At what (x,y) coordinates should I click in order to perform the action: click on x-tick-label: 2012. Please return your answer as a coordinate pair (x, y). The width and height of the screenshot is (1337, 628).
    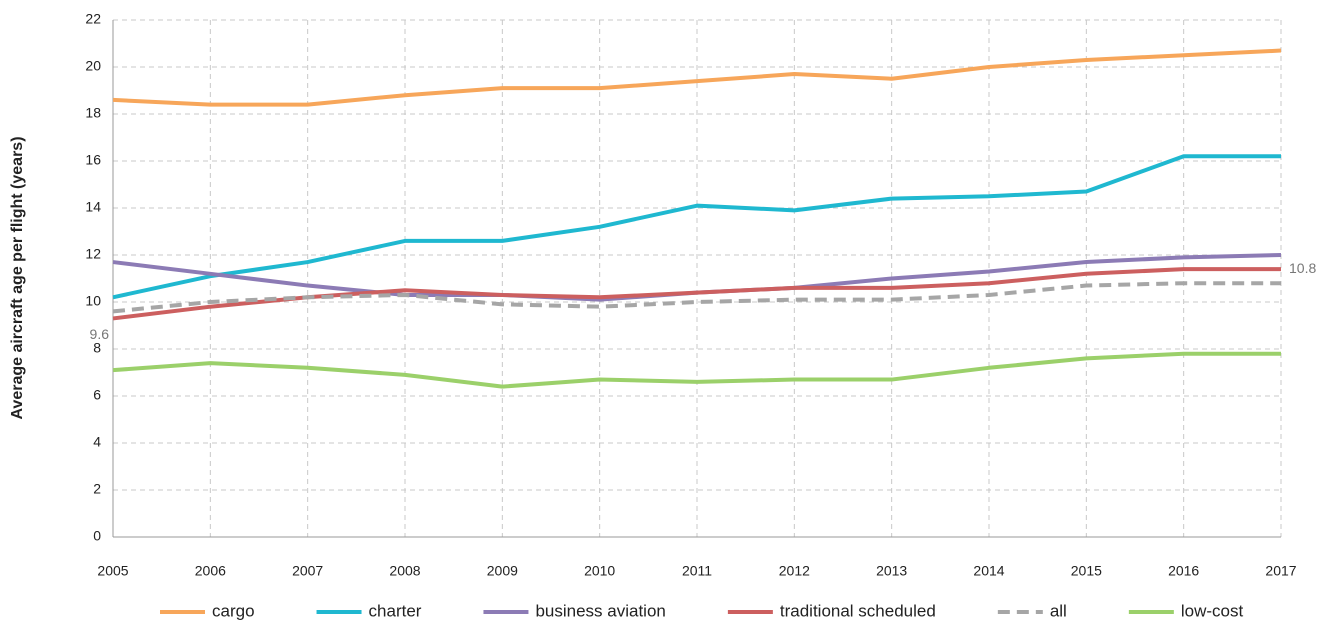
    Looking at the image, I should click on (794, 571).